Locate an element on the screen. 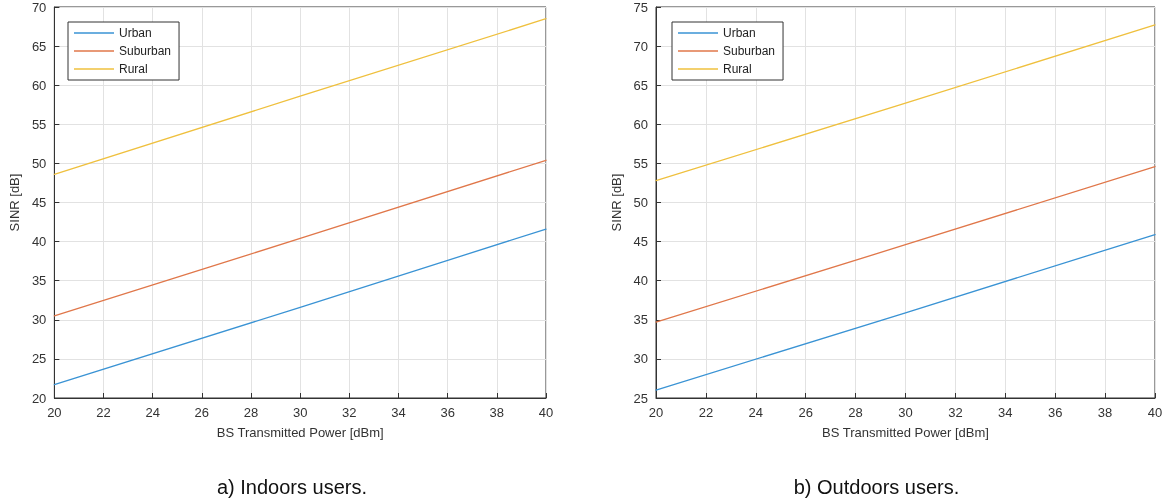 This screenshot has width=1169, height=502. text: a) Indoors users. is located at coordinates (292, 487).